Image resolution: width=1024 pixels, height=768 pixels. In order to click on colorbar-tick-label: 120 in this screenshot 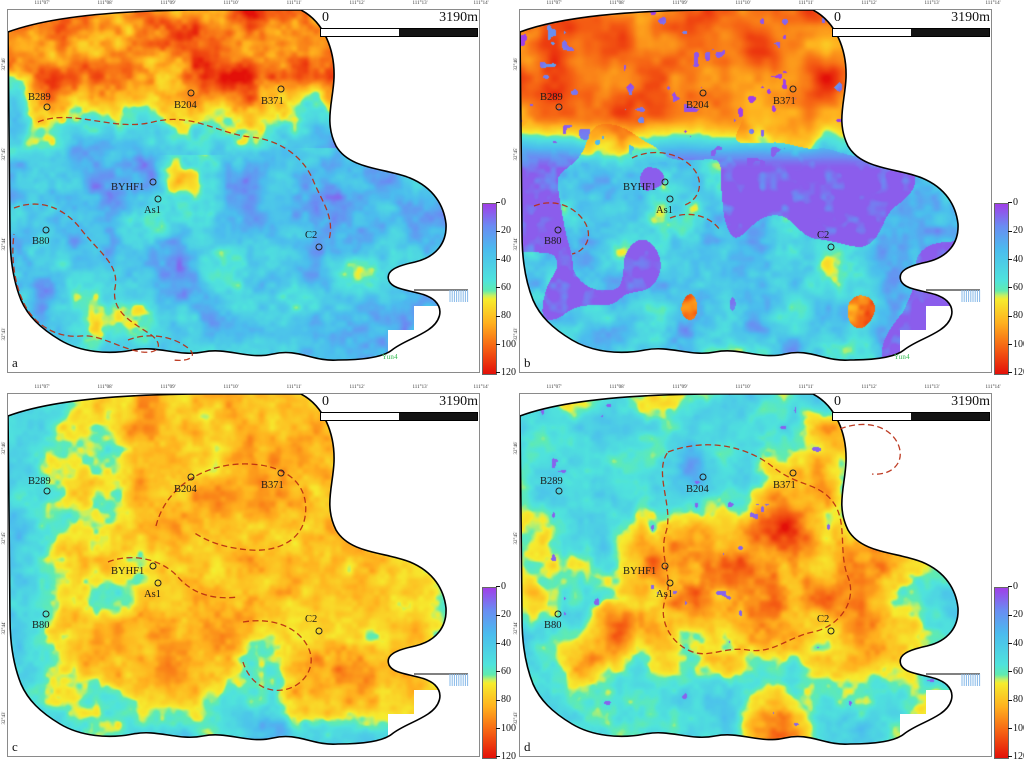, I will do `click(1016, 756)`.